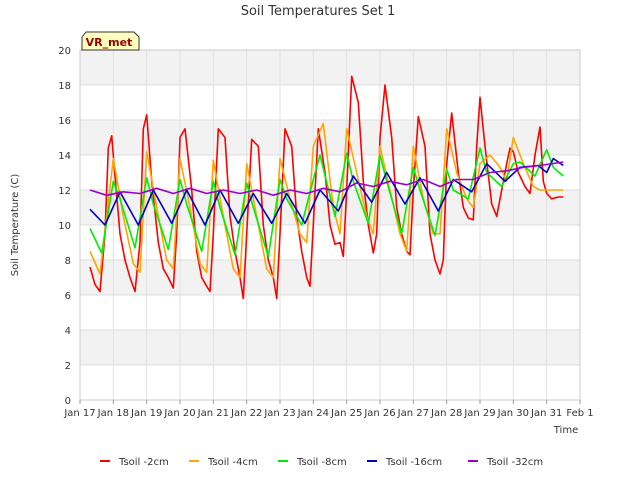 This screenshot has width=640, height=480. What do you see at coordinates (346, 413) in the screenshot?
I see `x-tick-label: Jan 25` at bounding box center [346, 413].